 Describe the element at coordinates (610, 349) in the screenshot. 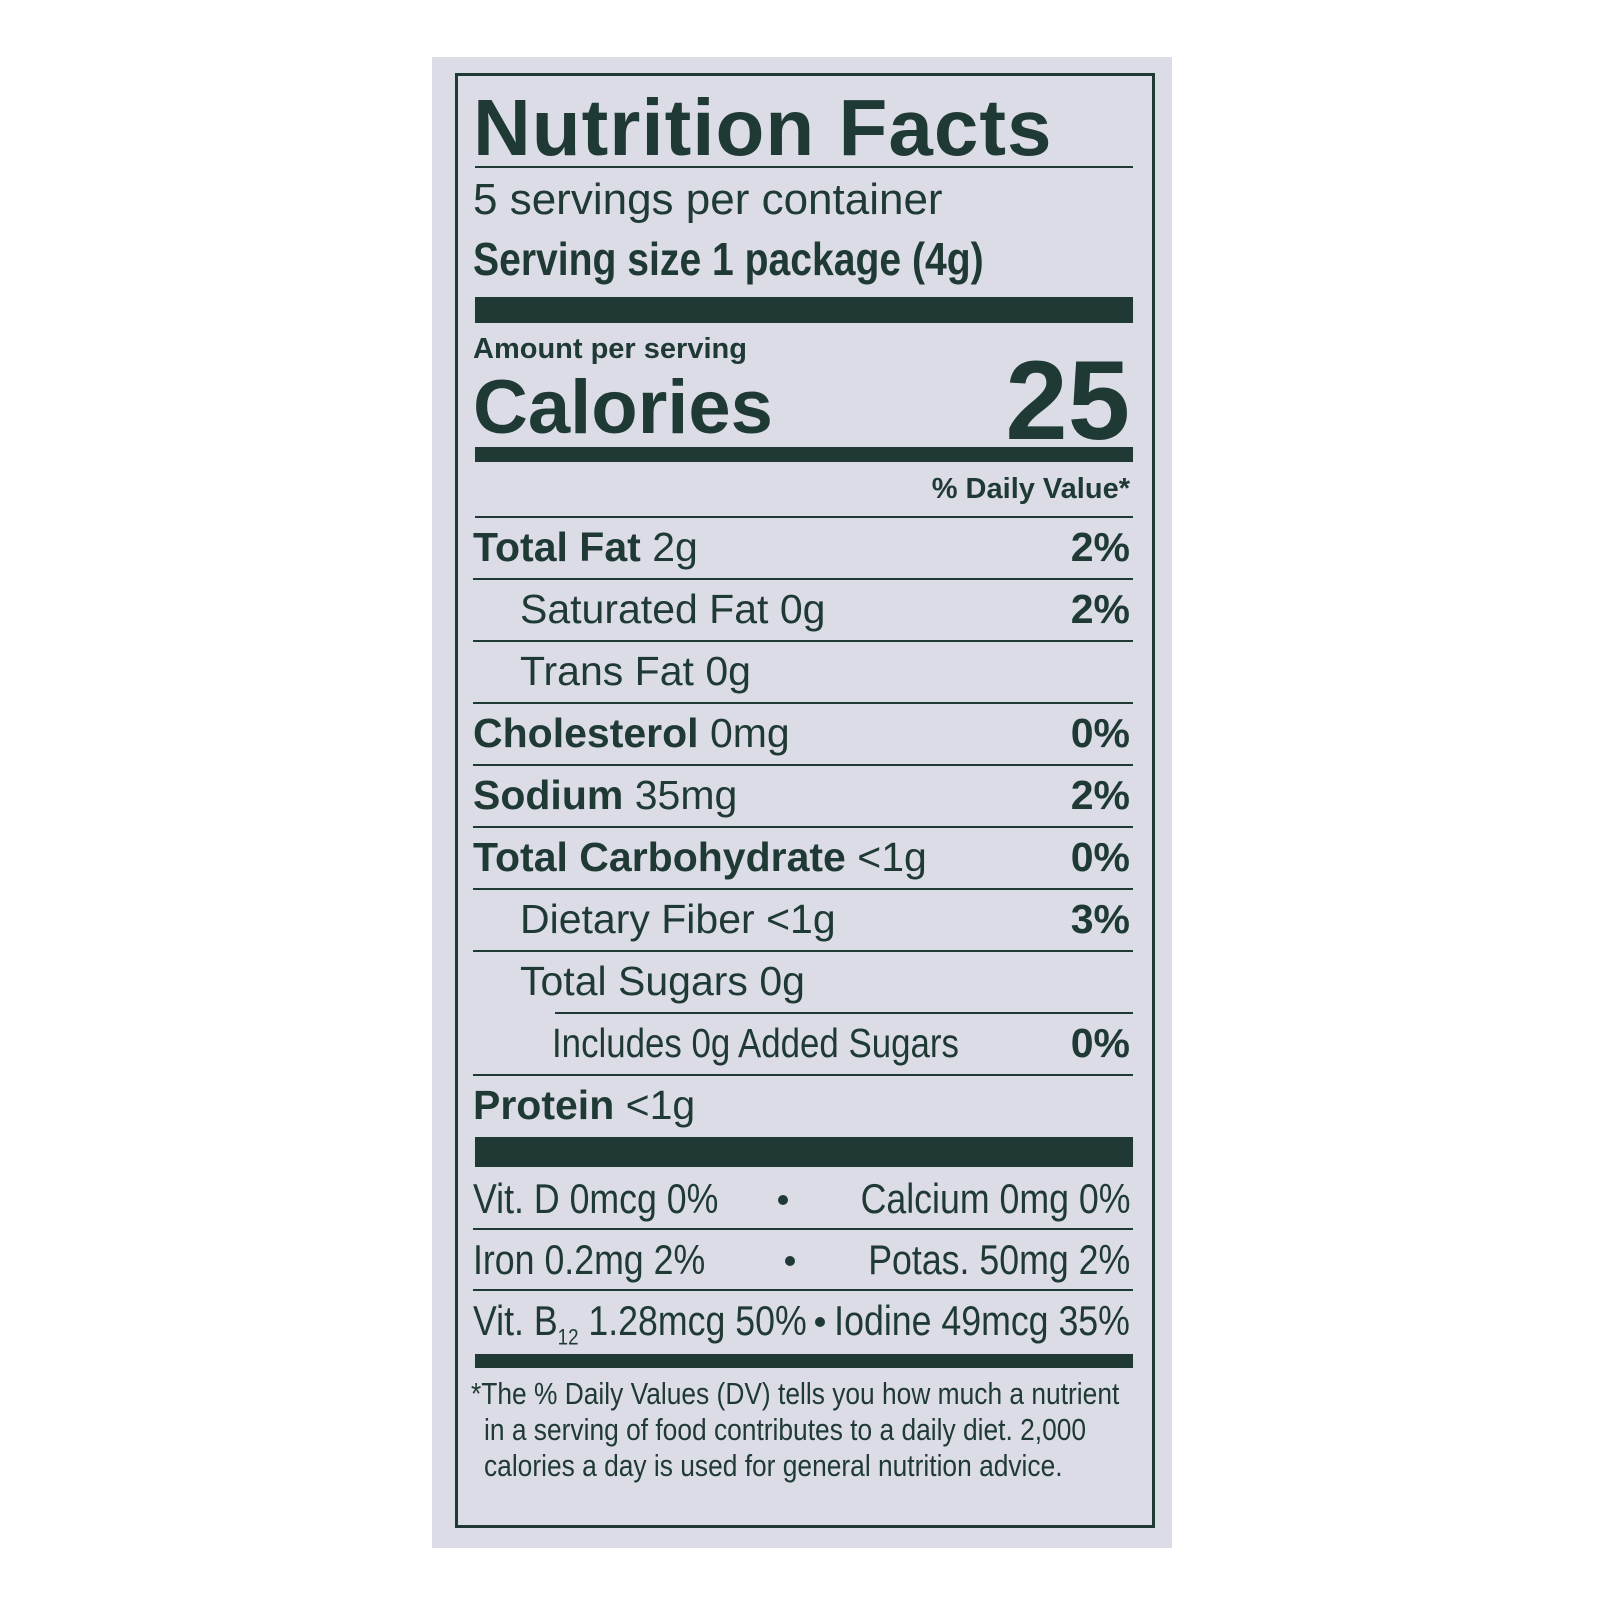

I see `amount-per-serving: Amount per serving` at that location.